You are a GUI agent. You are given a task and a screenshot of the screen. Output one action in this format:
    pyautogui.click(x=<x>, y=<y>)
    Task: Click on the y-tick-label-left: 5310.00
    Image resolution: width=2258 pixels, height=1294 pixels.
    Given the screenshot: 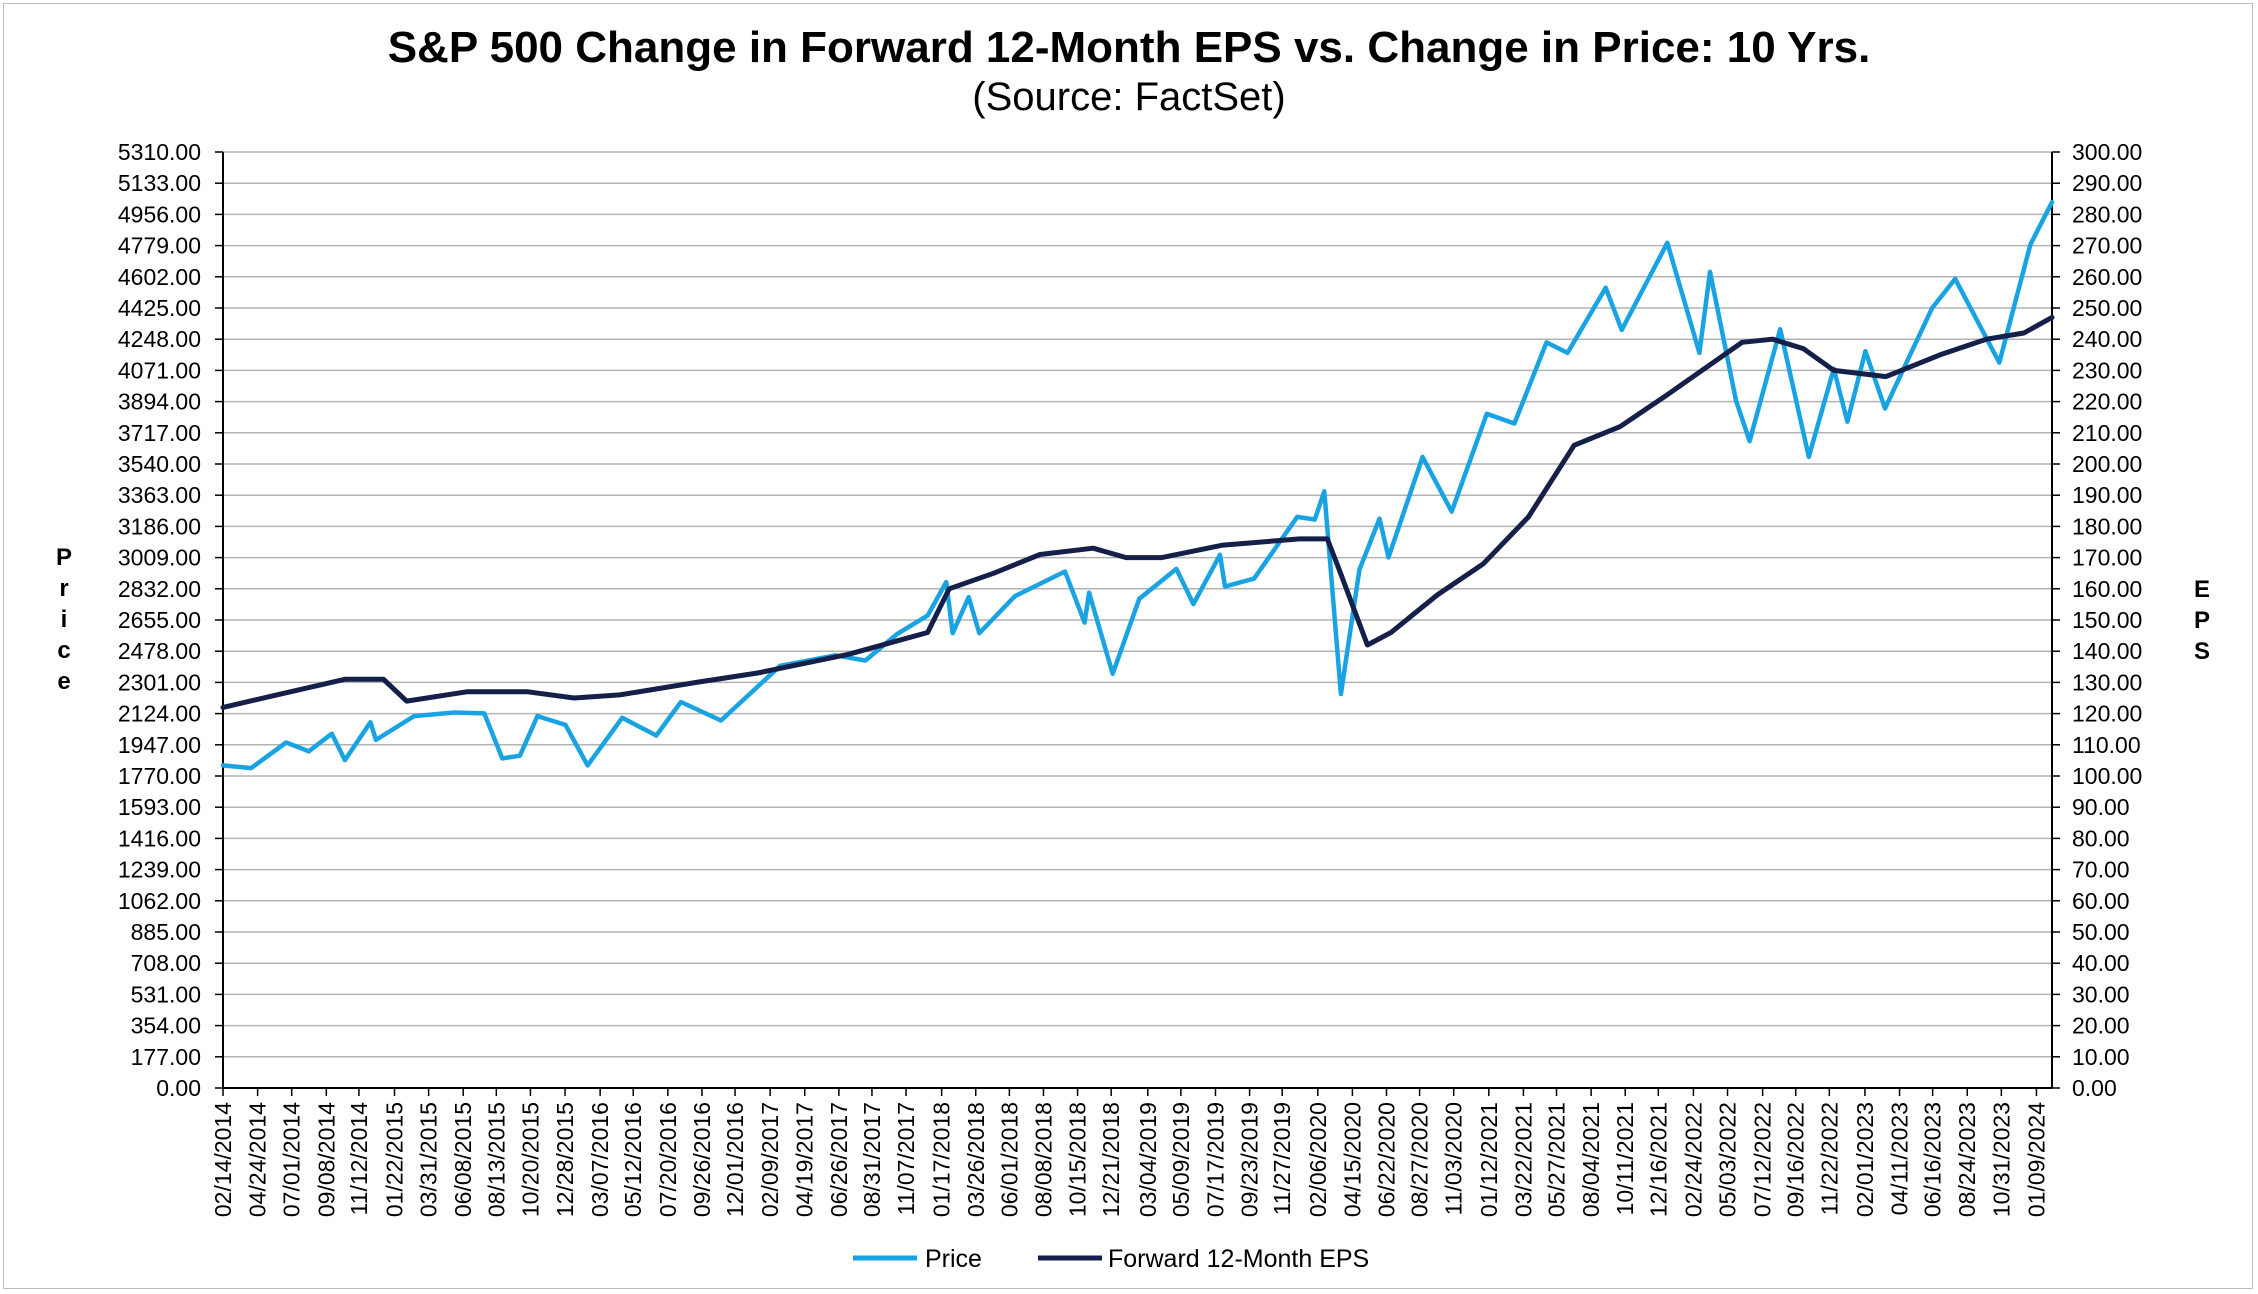 What is the action you would take?
    pyautogui.click(x=159, y=152)
    